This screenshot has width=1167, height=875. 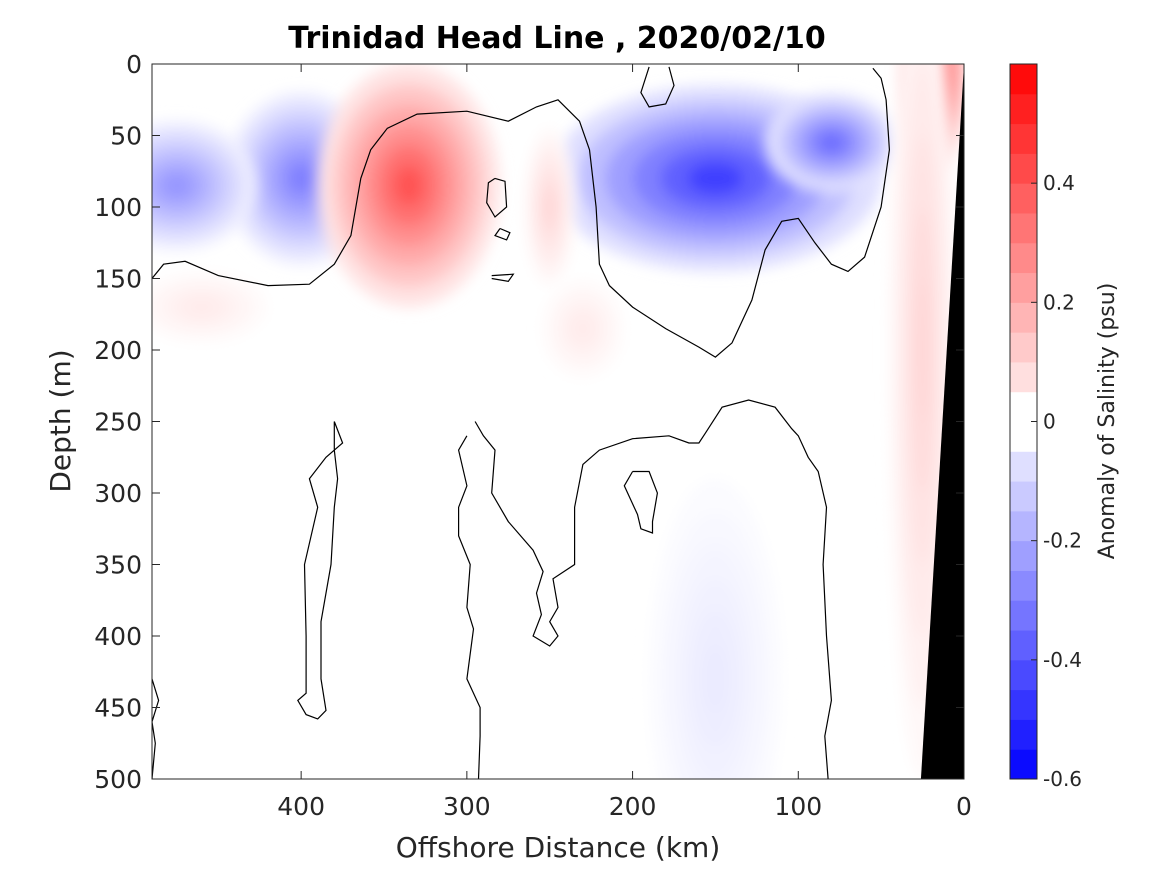 What do you see at coordinates (118, 708) in the screenshot?
I see `y-tick-label: 450` at bounding box center [118, 708].